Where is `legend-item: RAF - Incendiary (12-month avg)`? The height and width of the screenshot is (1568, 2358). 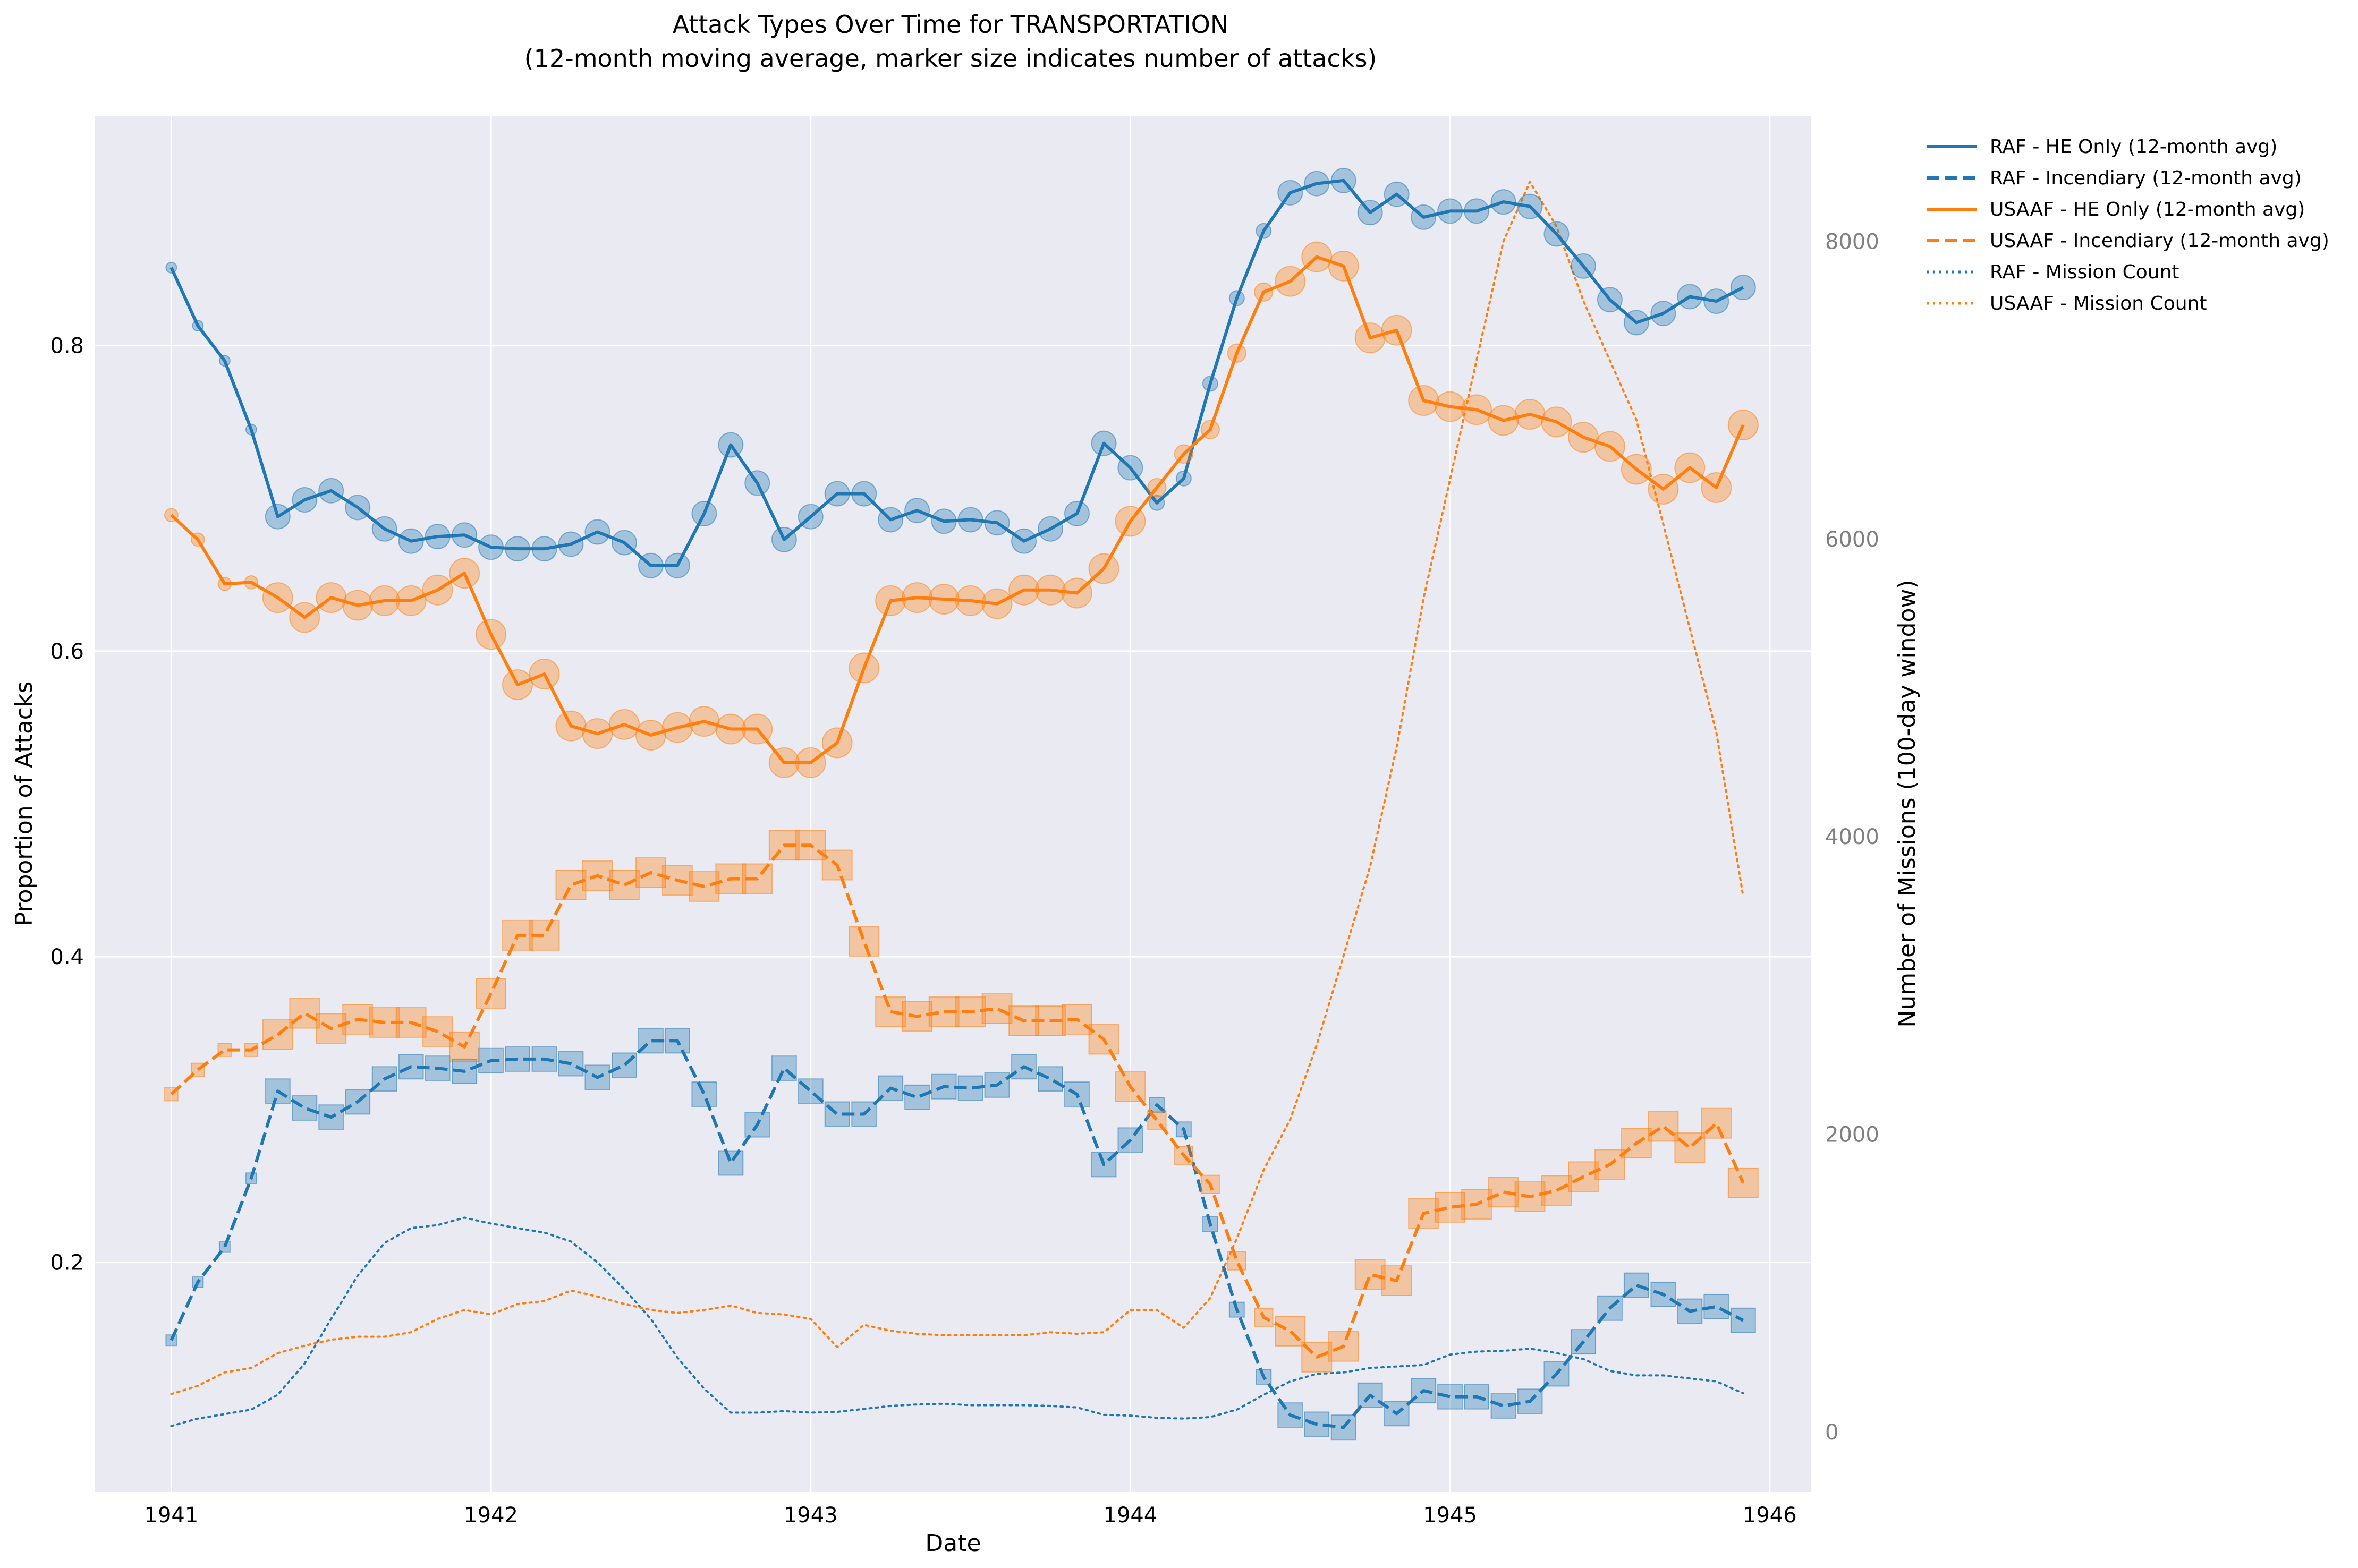 legend-item: RAF - Incendiary (12-month avg) is located at coordinates (2114, 178).